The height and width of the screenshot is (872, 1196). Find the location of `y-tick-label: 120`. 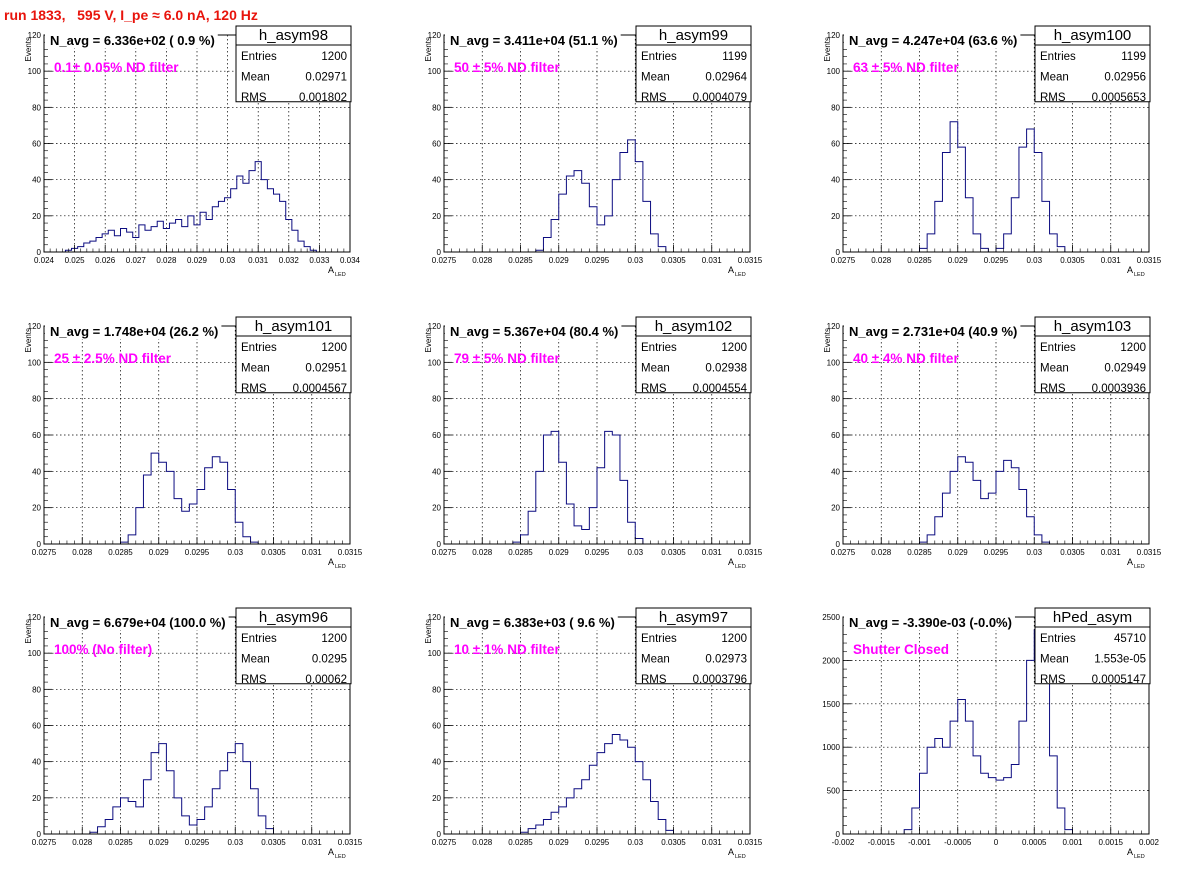

y-tick-label: 120 is located at coordinates (834, 326).